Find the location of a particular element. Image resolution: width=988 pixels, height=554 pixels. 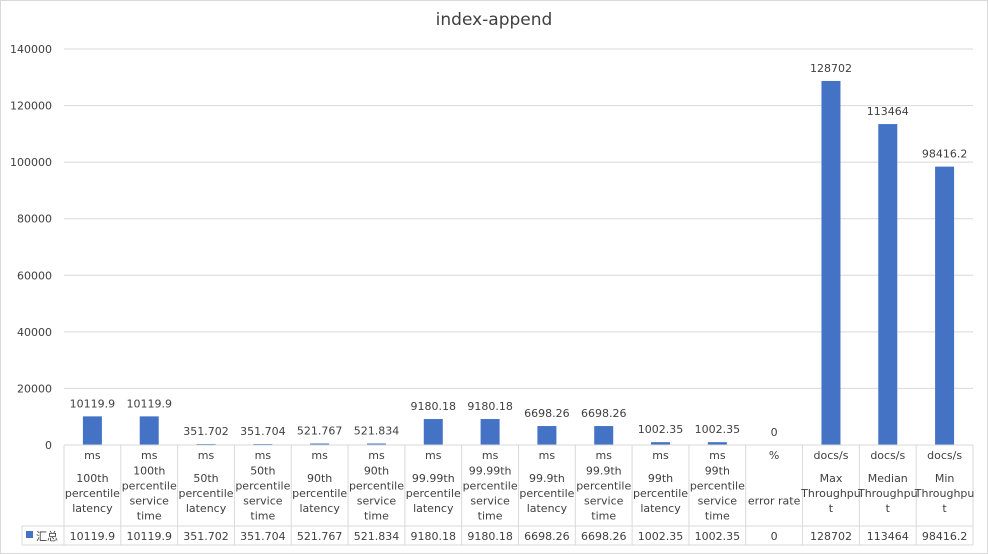

category-label: error rate is located at coordinates (774, 501).